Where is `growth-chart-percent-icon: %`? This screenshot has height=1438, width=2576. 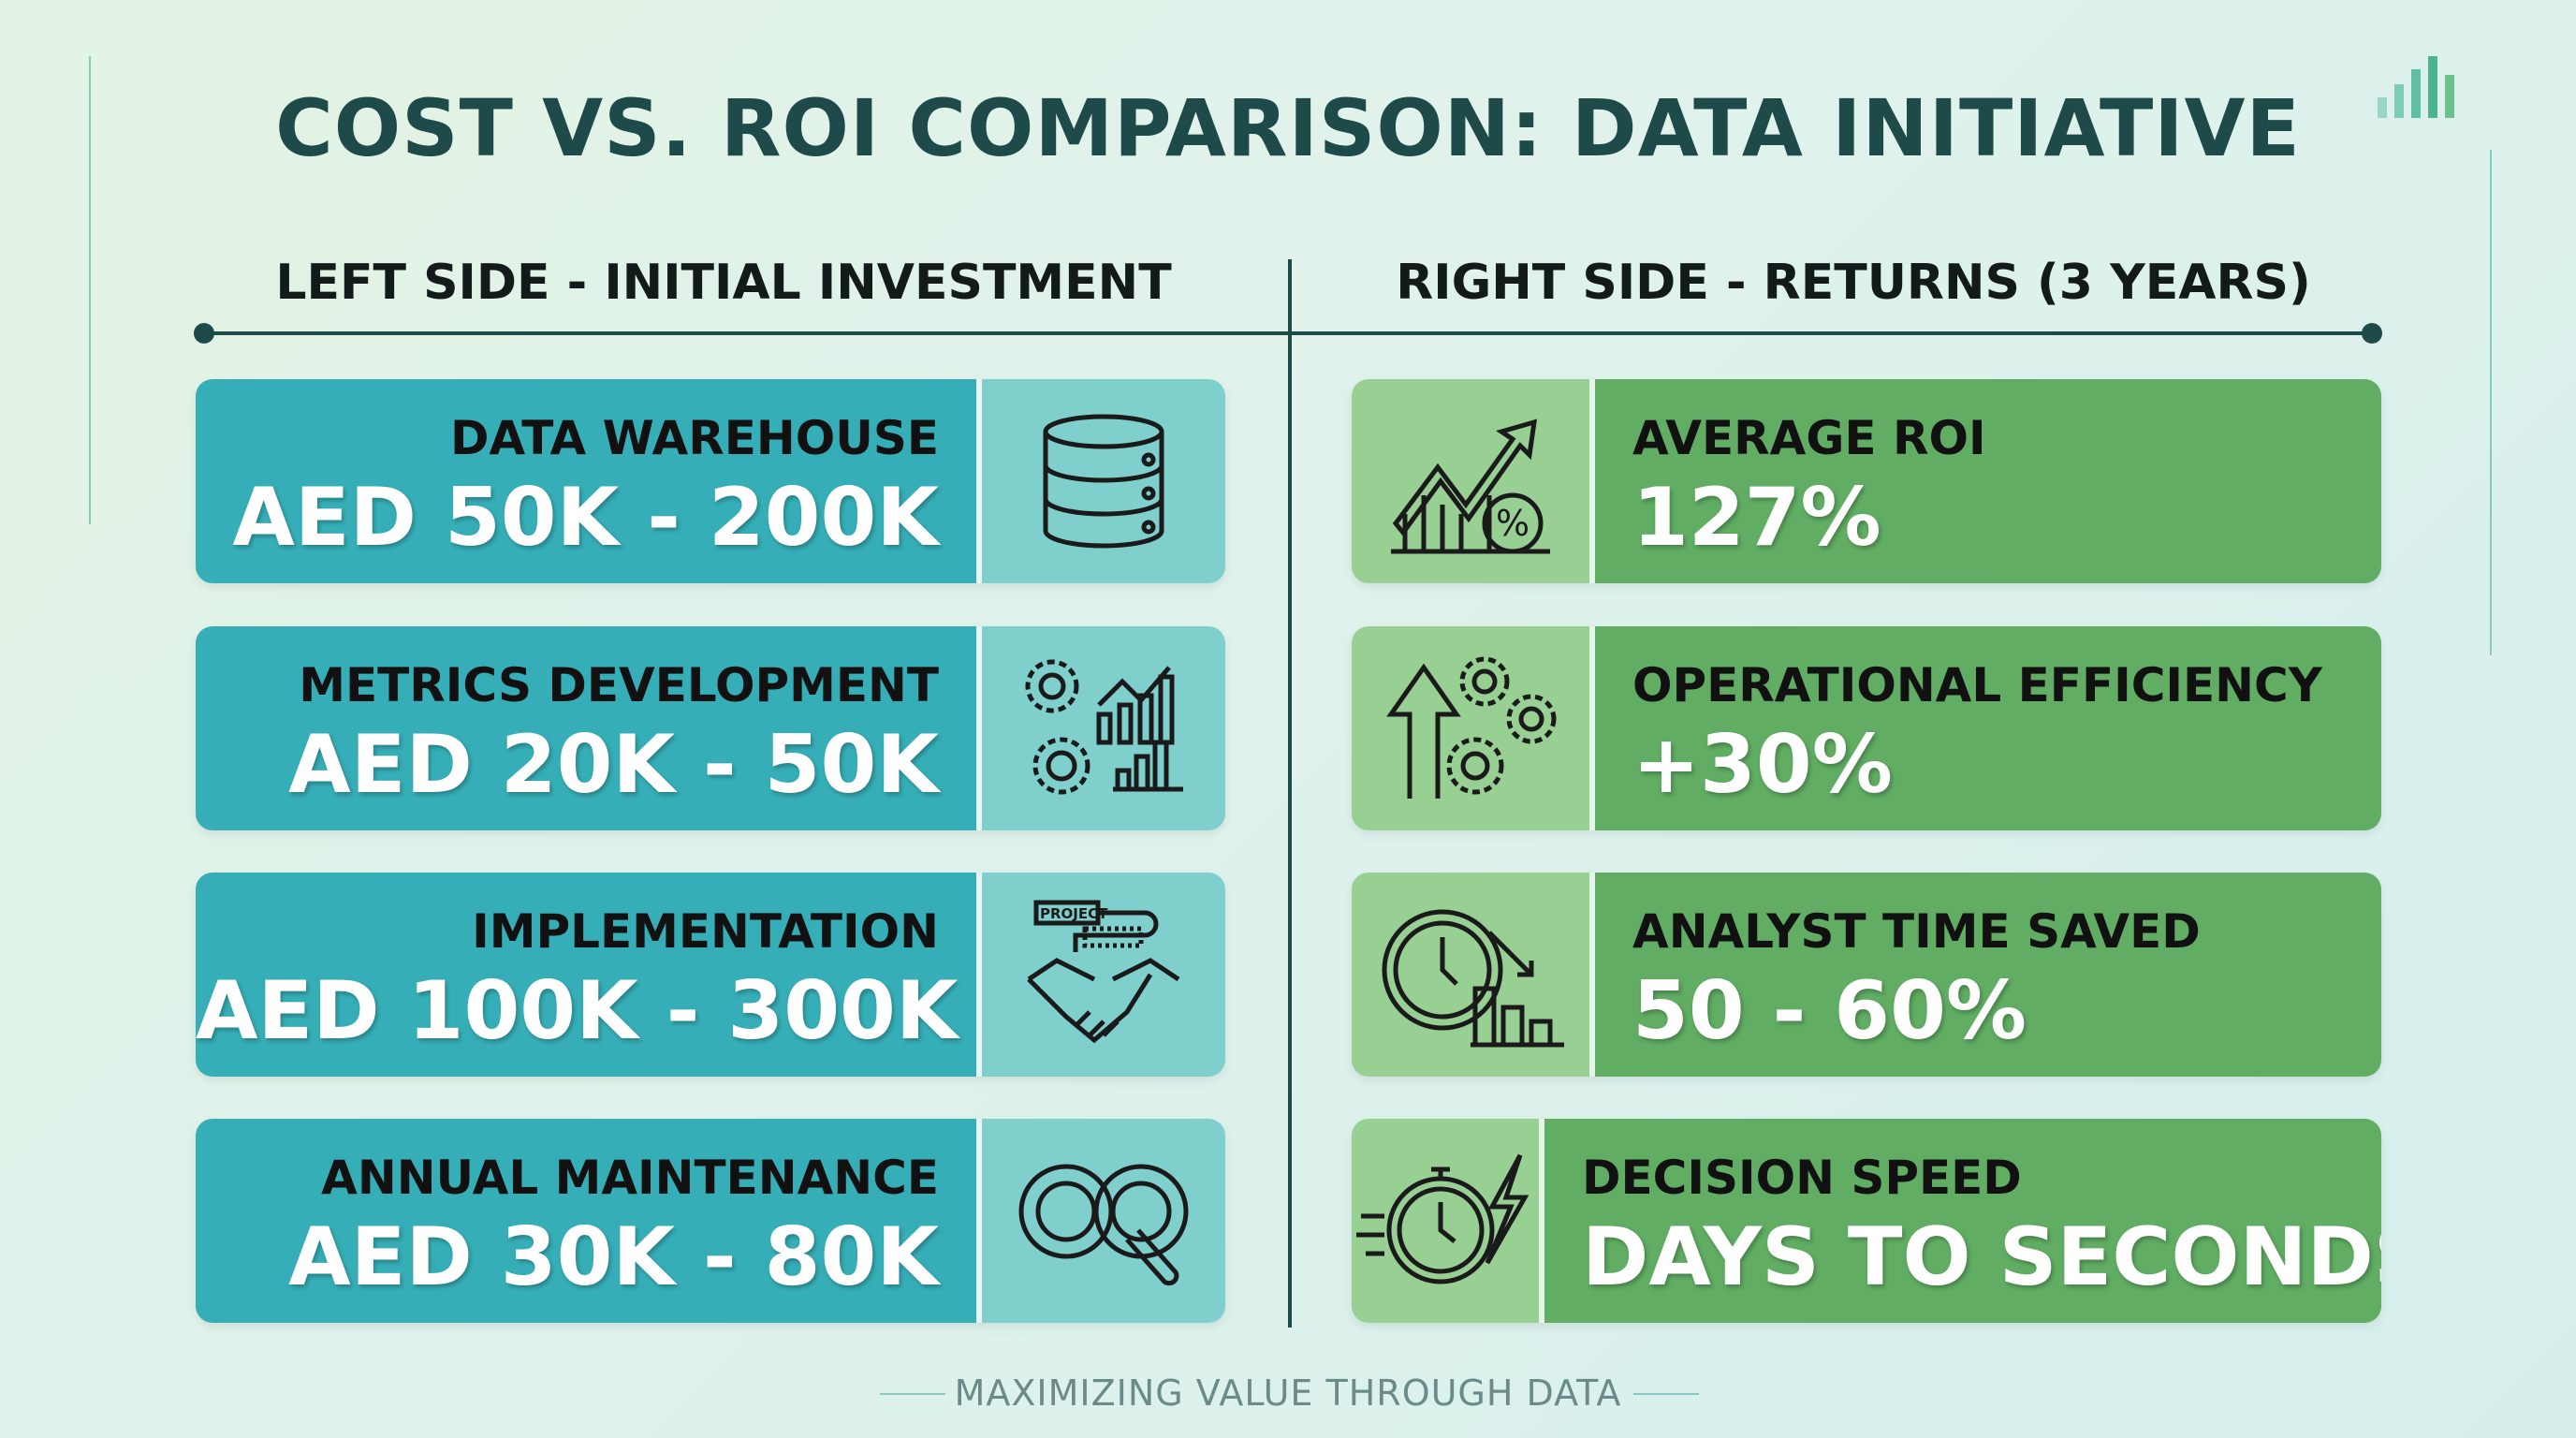 growth-chart-percent-icon: % is located at coordinates (1473, 481).